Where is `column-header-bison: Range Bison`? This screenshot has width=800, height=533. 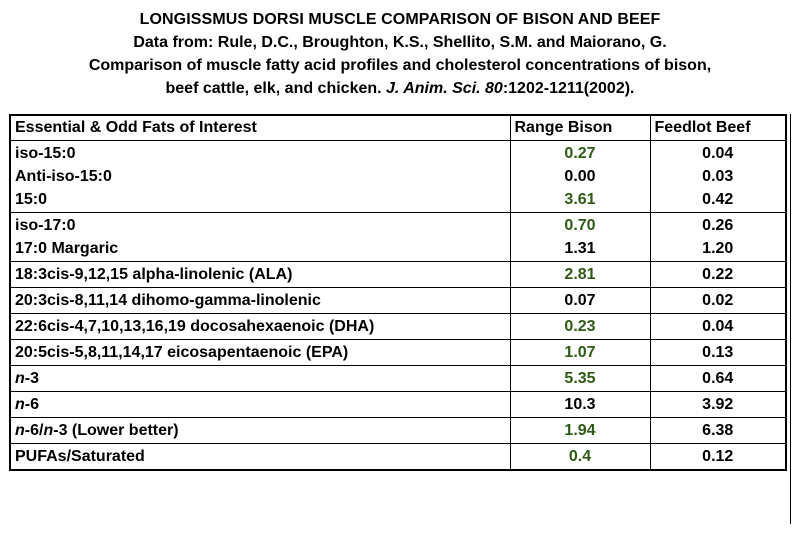
column-header-bison: Range Bison is located at coordinates (580, 127).